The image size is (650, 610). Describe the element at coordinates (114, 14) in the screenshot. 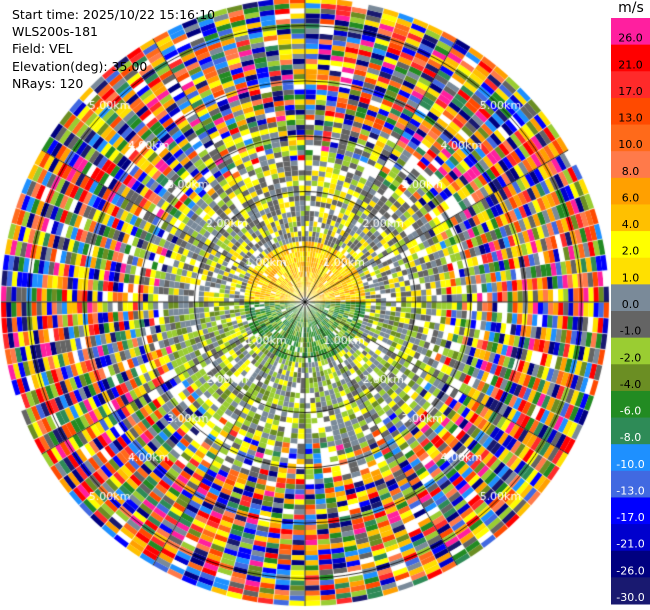

I see `start-time-label: Start time: 2025/10/22 15:16:10` at that location.